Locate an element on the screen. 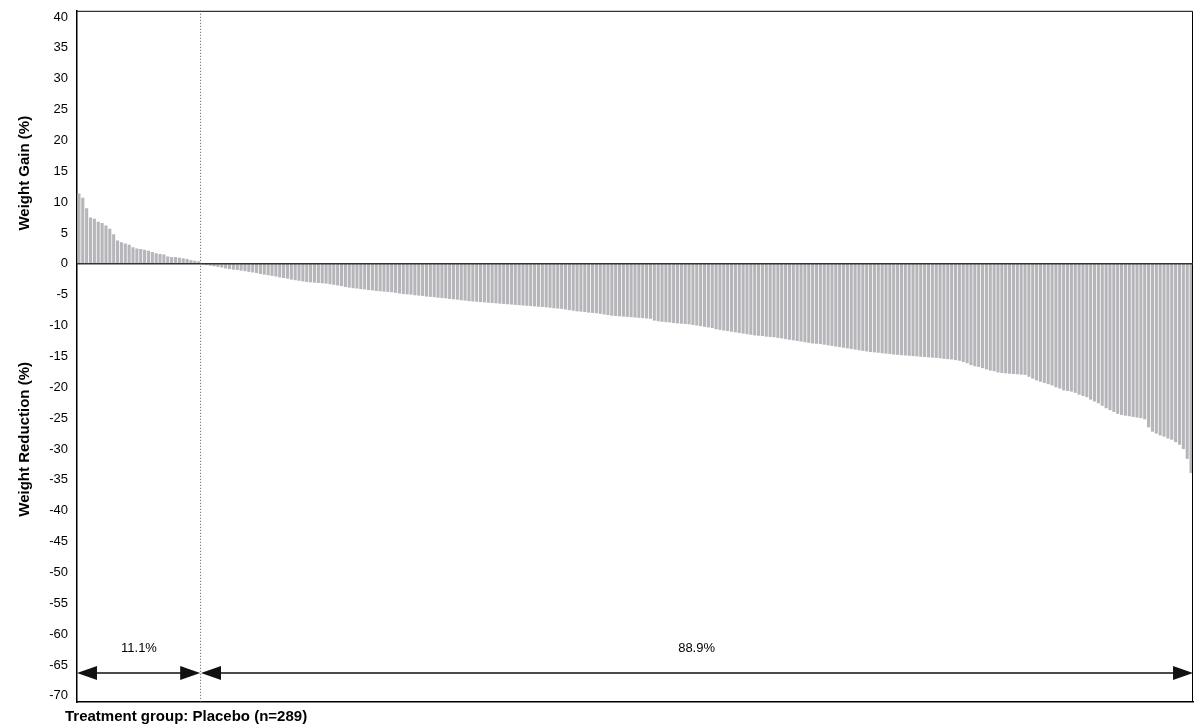 This screenshot has width=1195, height=727. y-tick-label: -30 is located at coordinates (58, 448).